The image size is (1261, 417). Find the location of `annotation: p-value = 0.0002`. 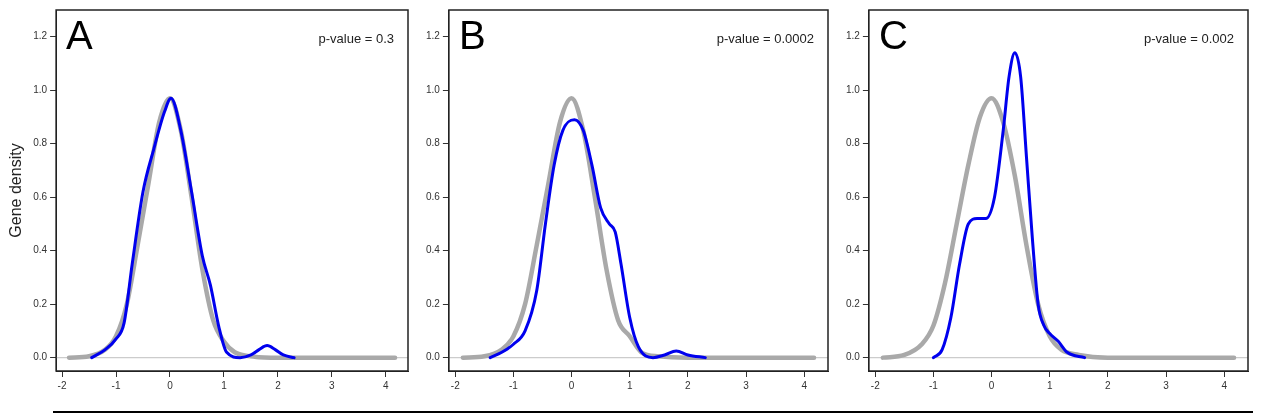

annotation: p-value = 0.0002 is located at coordinates (765, 38).